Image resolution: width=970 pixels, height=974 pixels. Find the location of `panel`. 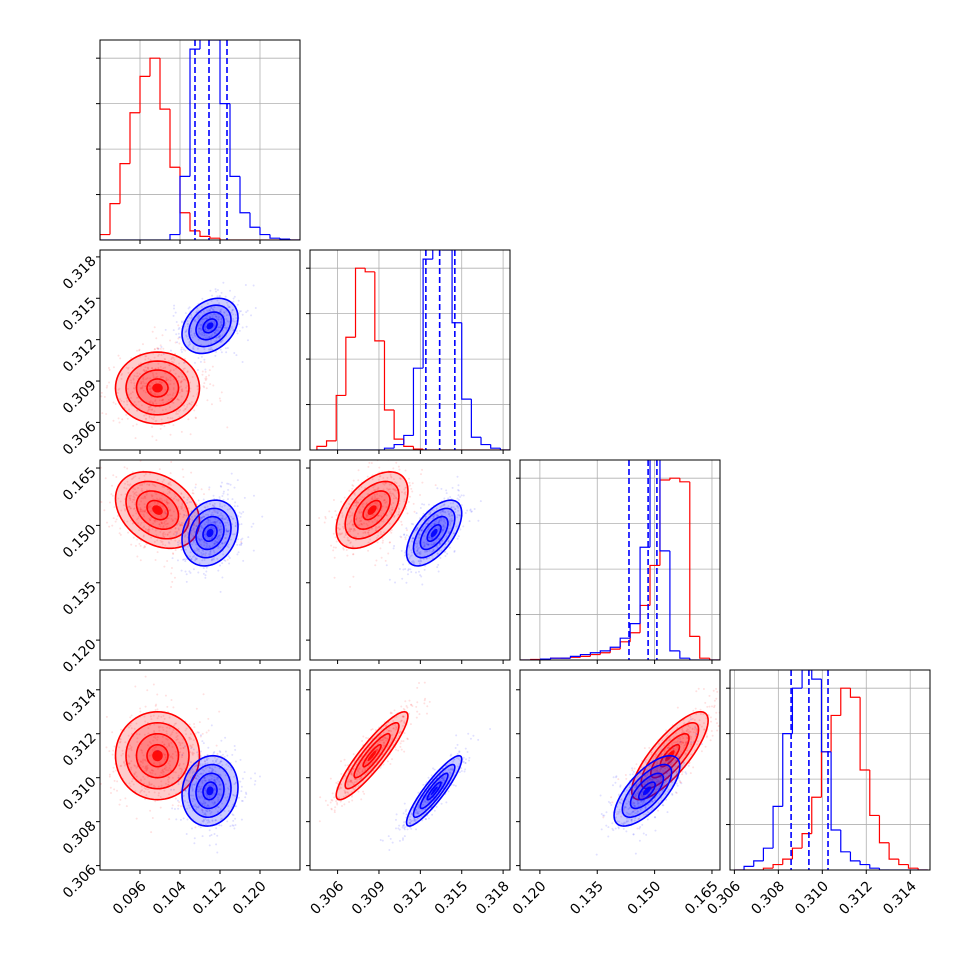

panel is located at coordinates (400, 513).